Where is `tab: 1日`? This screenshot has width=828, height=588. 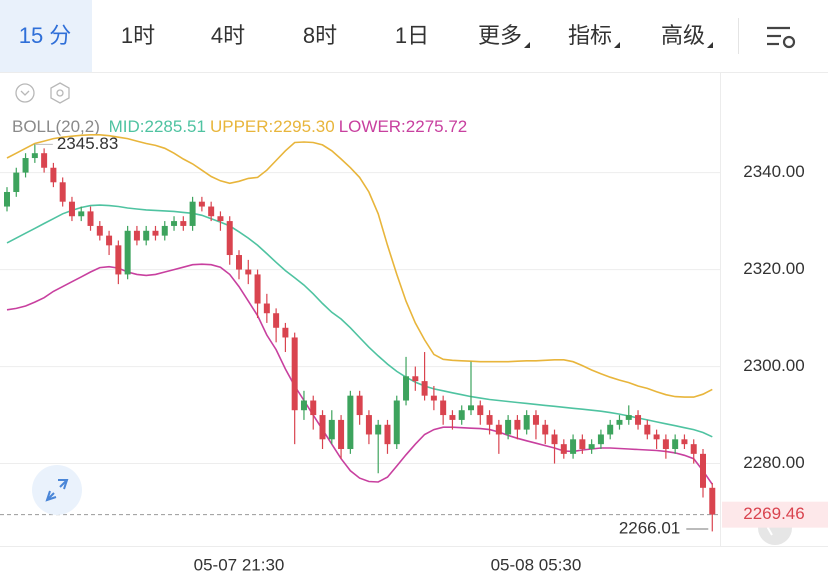
tab: 1日 is located at coordinates (412, 35).